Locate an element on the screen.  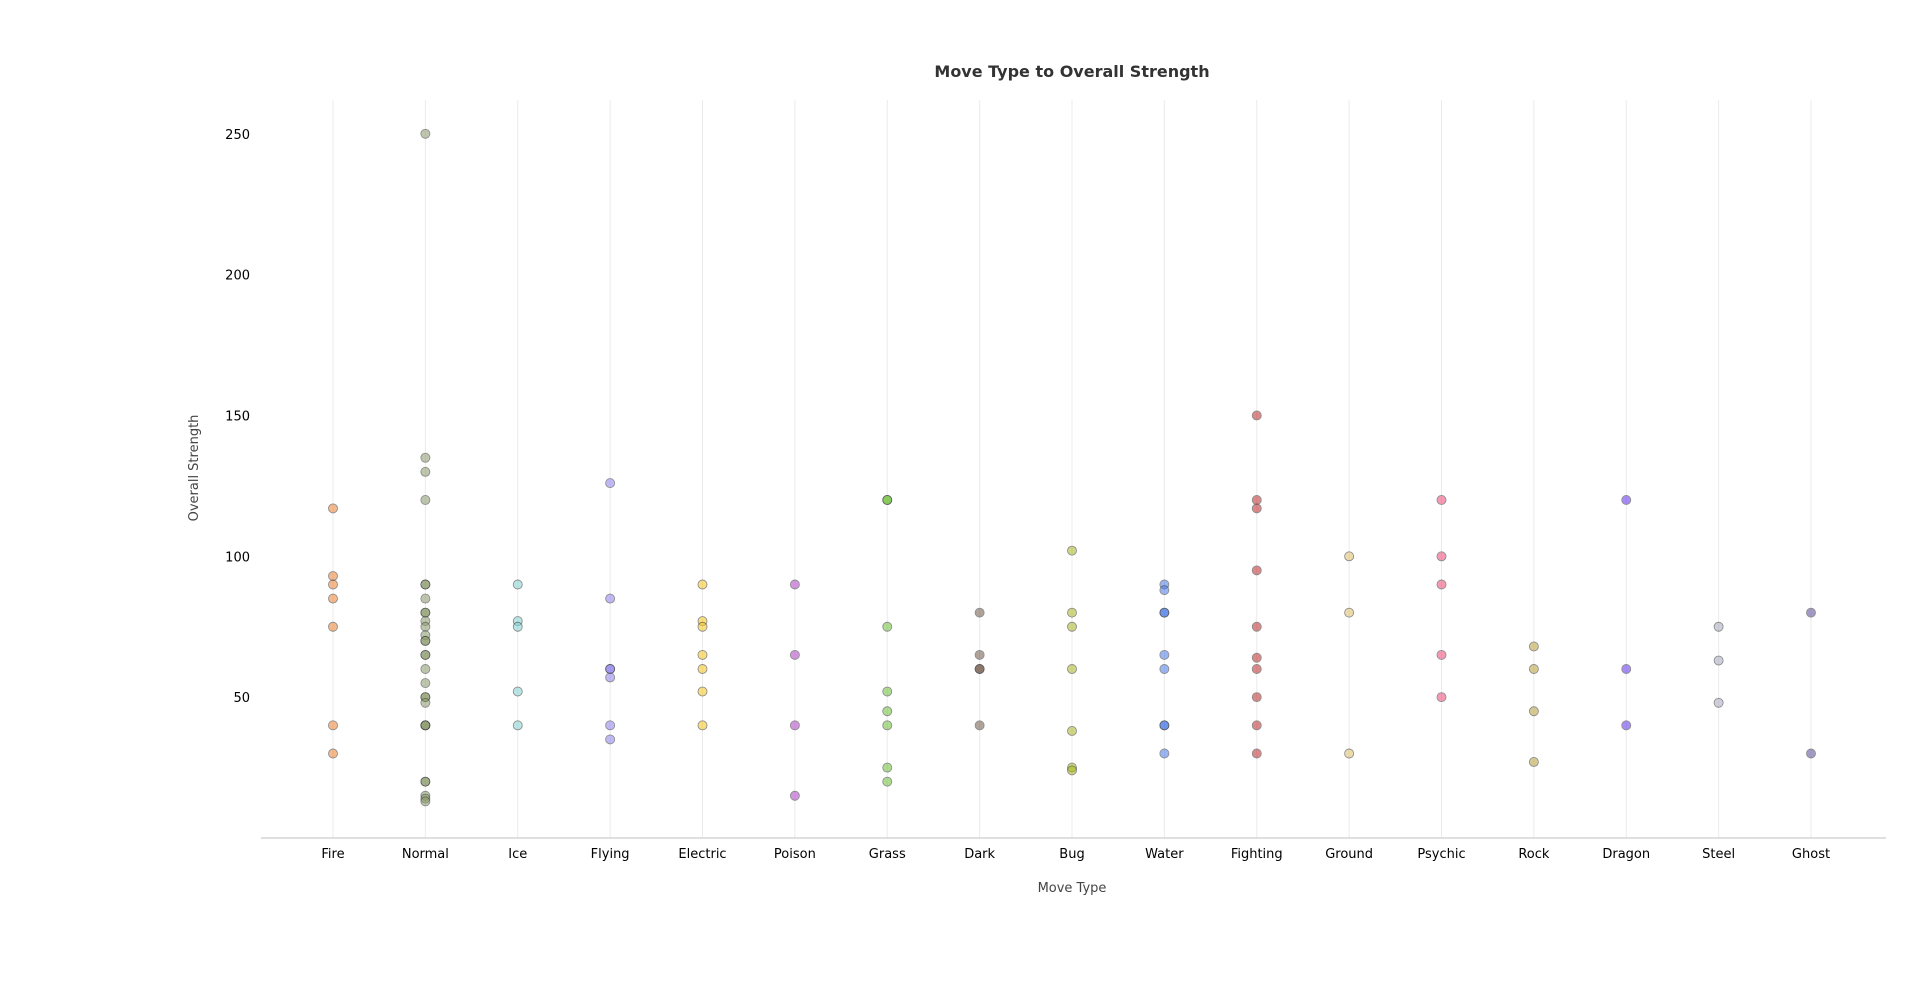
y-axis-ticks: 50 100 150 200 250 is located at coordinates (237, 417).